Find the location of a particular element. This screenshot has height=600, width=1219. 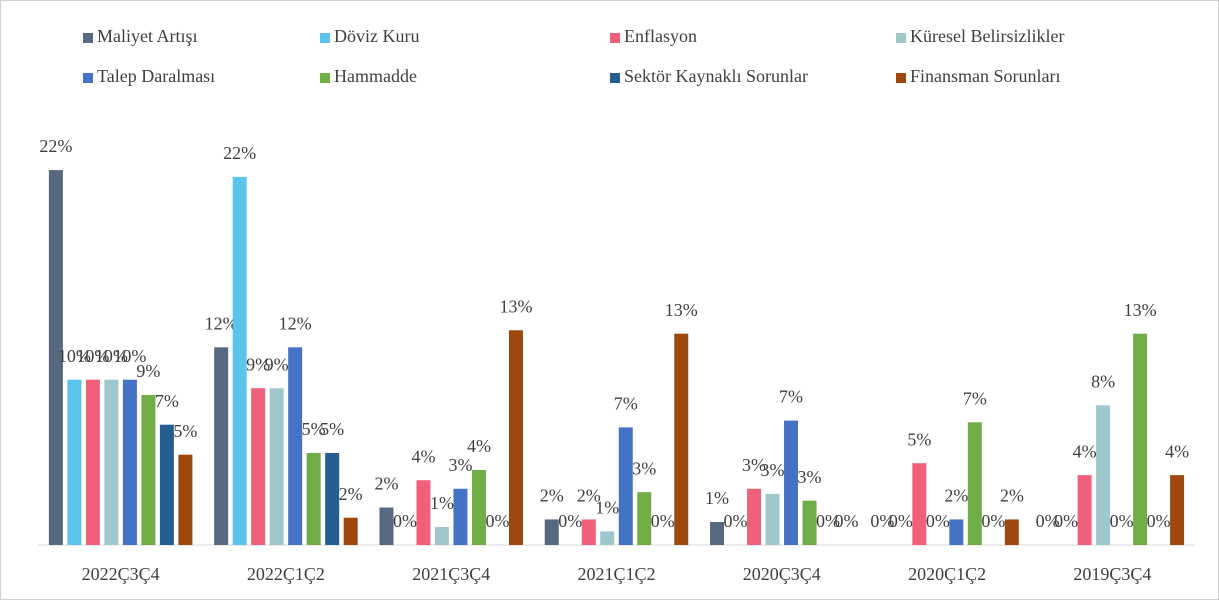

legend-label: Hammadde is located at coordinates (375, 76).